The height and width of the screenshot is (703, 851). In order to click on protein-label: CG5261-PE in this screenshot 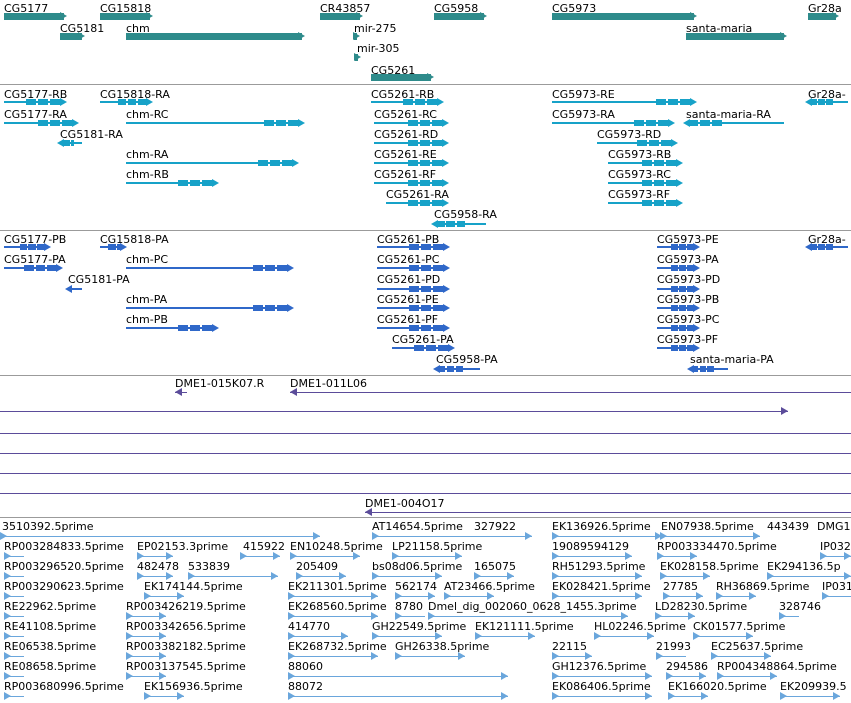, I will do `click(408, 299)`.